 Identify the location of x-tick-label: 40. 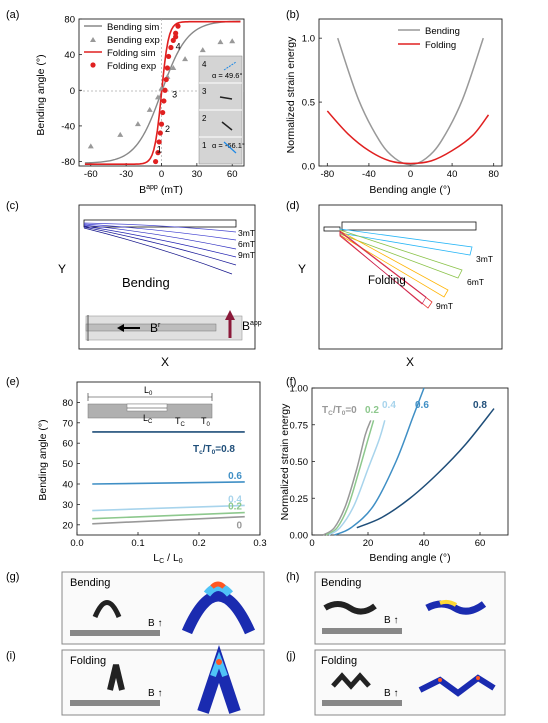
(424, 543).